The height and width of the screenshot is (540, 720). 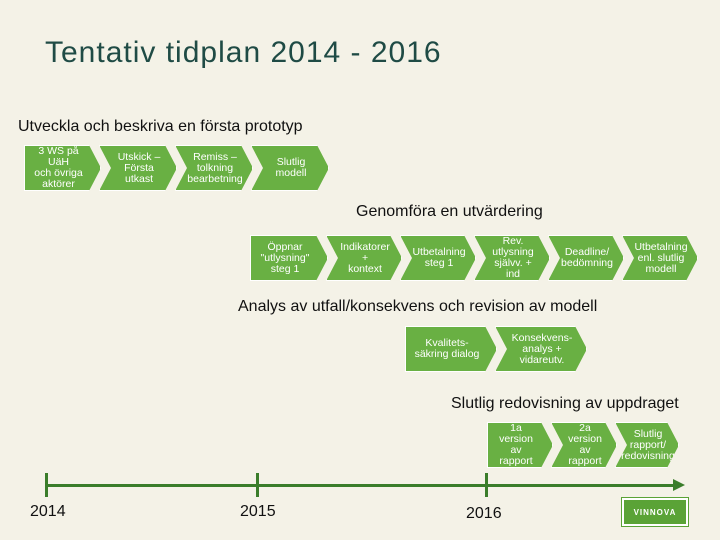 What do you see at coordinates (541, 349) in the screenshot?
I see `phase-3-step-2: Konsekvens- analys + vidareutv.` at bounding box center [541, 349].